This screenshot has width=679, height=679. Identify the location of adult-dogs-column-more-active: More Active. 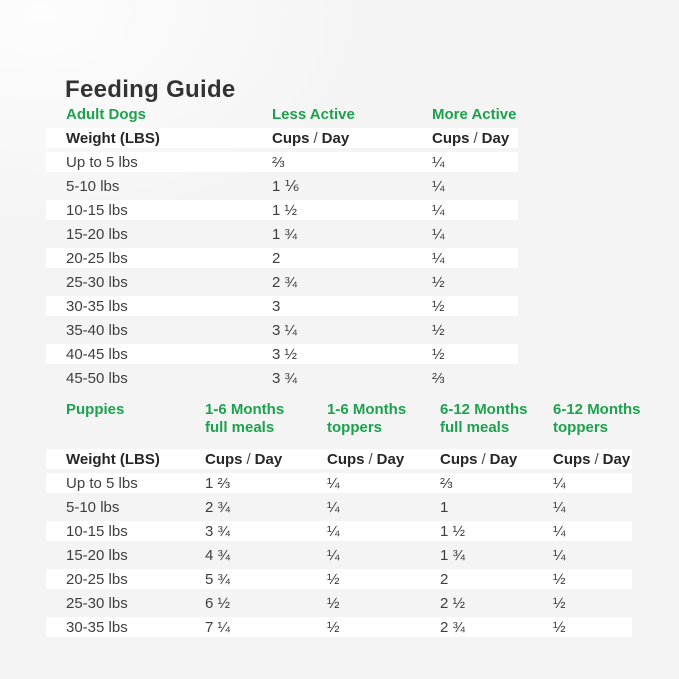
(474, 114).